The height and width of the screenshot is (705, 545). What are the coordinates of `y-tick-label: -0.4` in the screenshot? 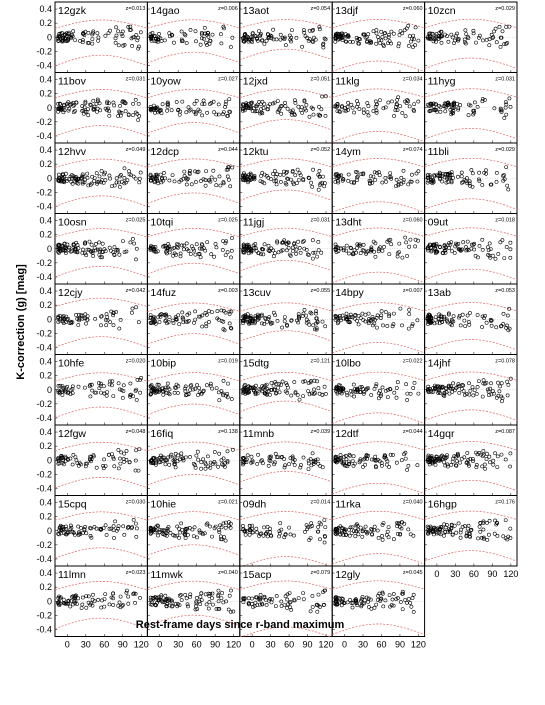 It's located at (44, 206).